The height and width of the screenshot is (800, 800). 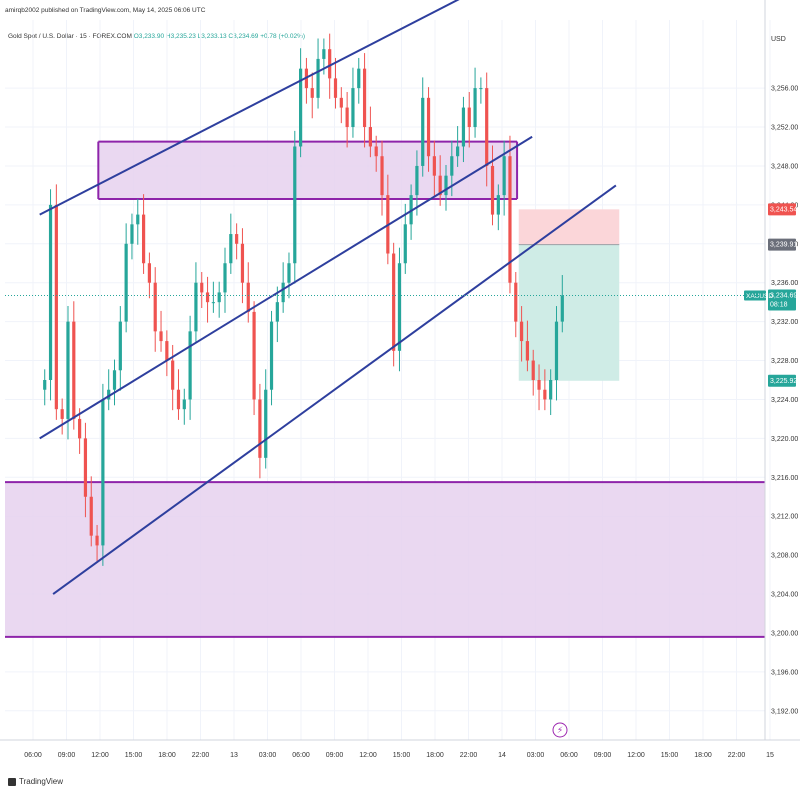 I want to click on target-price-label-bg, so click(x=782, y=380).